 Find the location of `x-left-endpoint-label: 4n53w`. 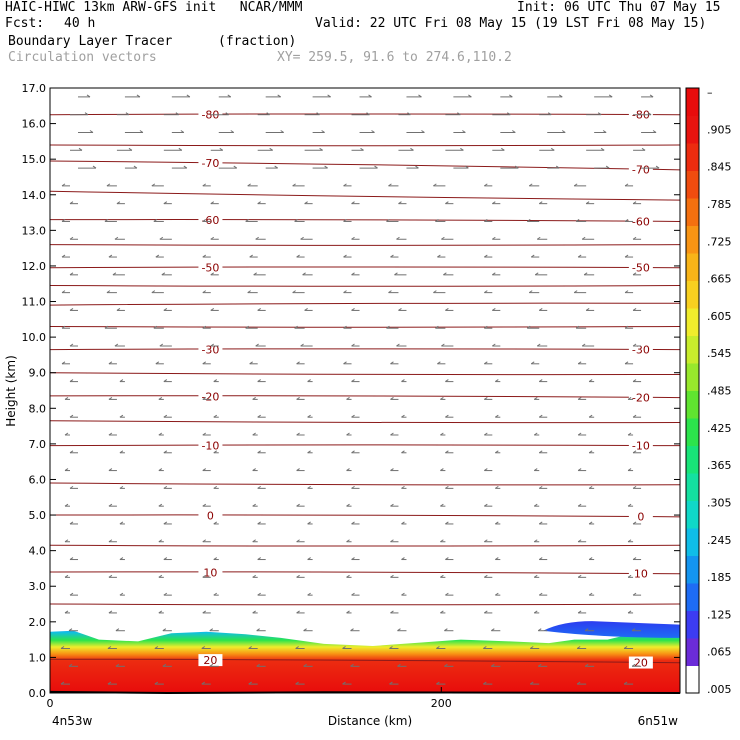

x-left-endpoint-label: 4n53w is located at coordinates (72, 721).